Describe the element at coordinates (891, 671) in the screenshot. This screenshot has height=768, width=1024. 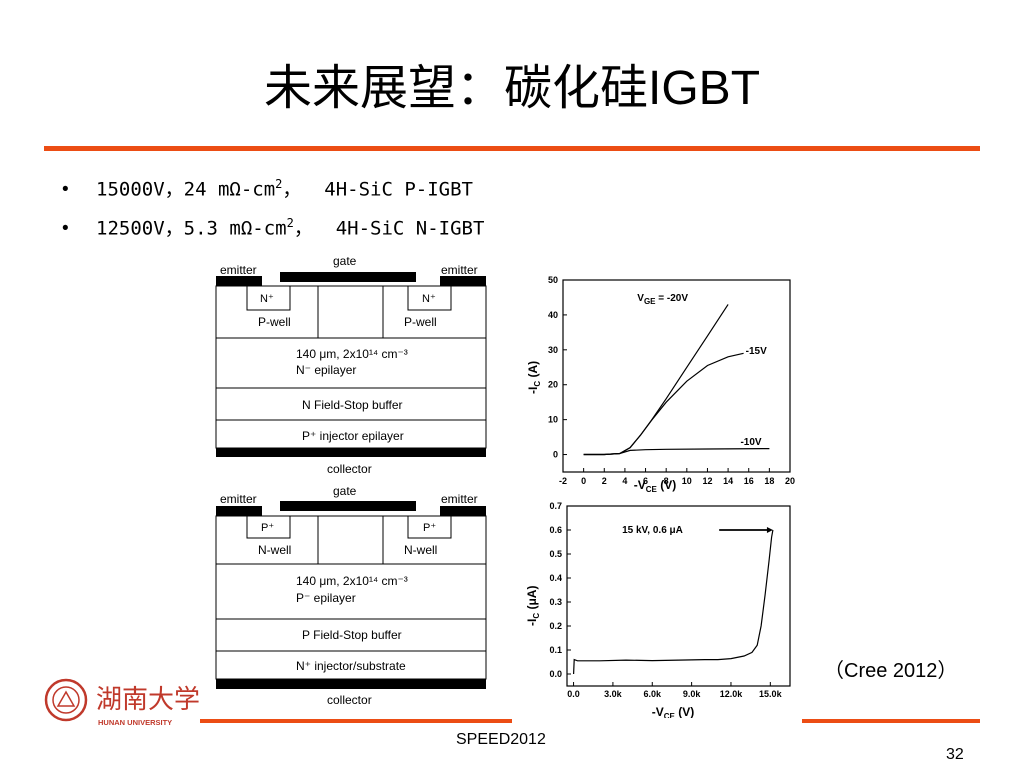
I see `citation: （Cree 2012）` at that location.